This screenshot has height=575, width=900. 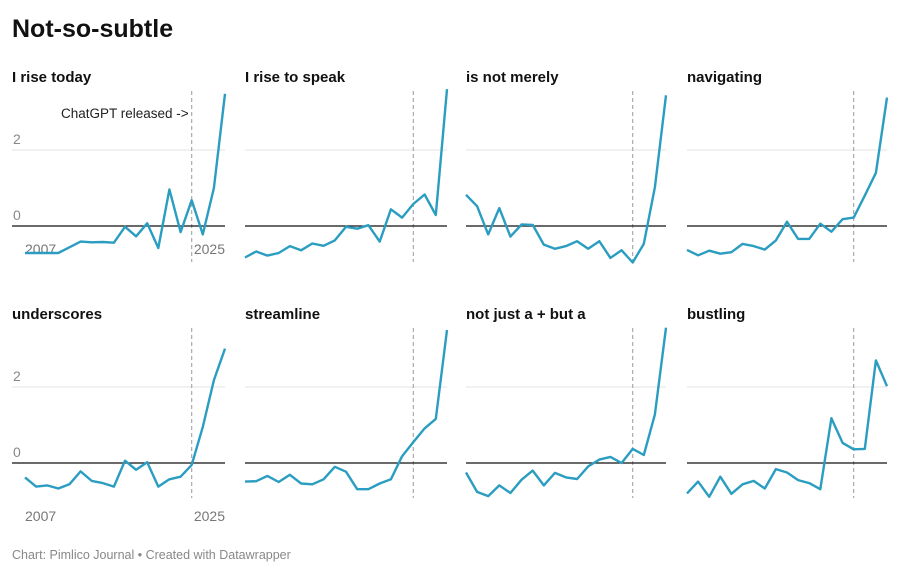 I want to click on panel-title: navigating, so click(x=724, y=77).